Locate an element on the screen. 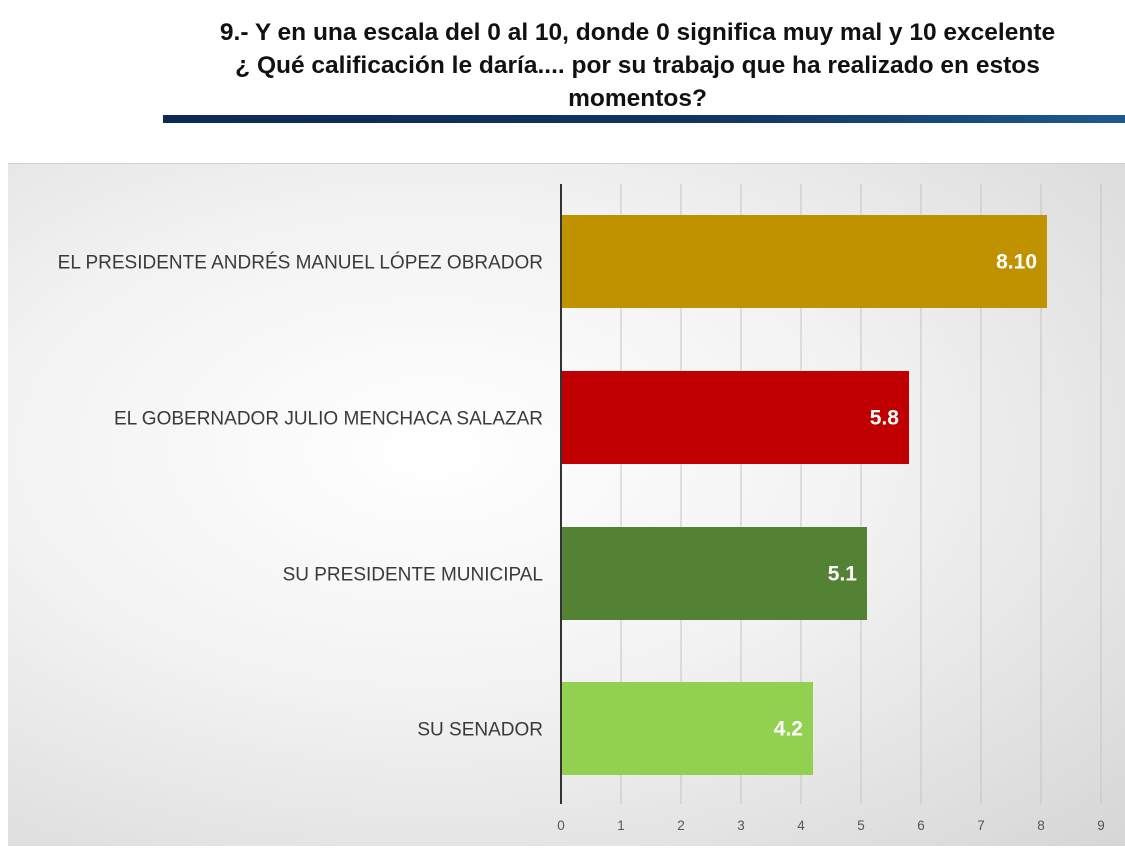 This screenshot has height=854, width=1125. bar-value-label: 5.8 is located at coordinates (885, 418).